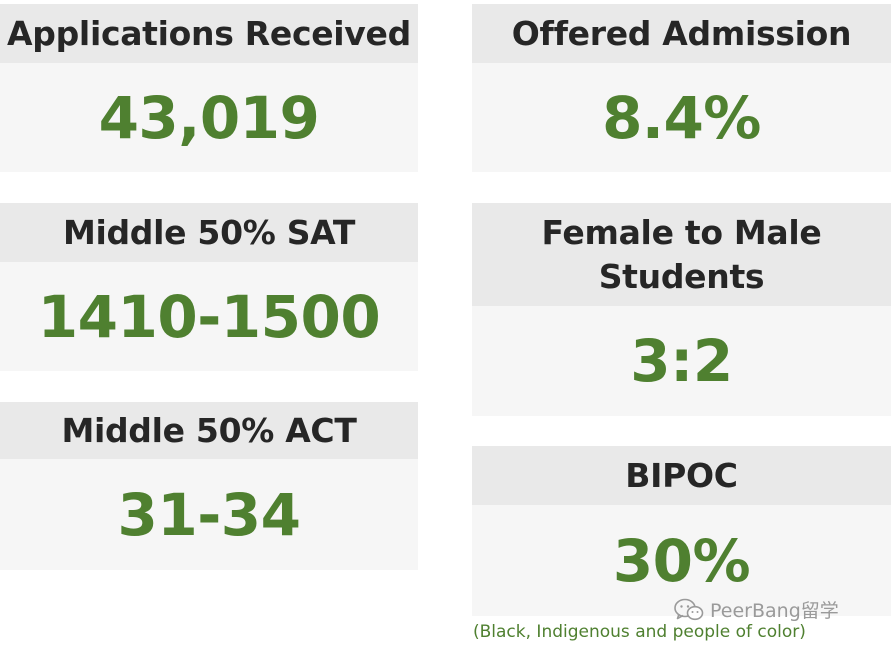 The width and height of the screenshot is (891, 654). Describe the element at coordinates (774, 611) in the screenshot. I see `watermark-text: PeerBang留学` at that location.